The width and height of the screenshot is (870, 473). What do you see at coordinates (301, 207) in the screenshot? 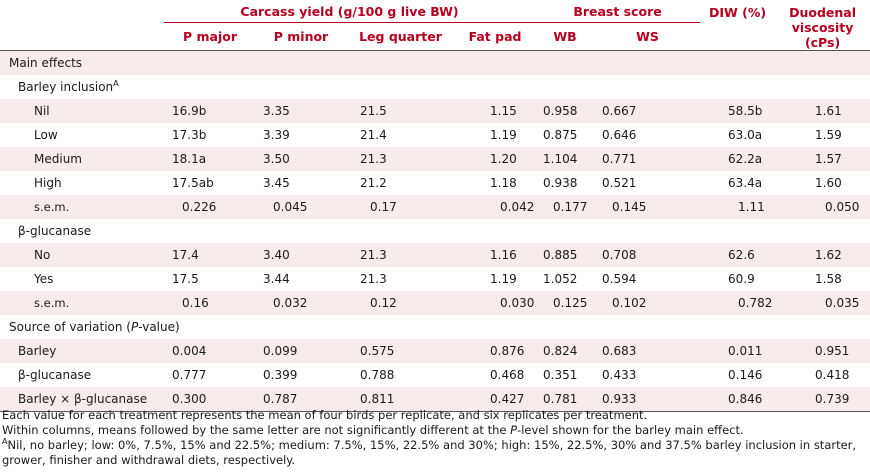
I see `table-cell: 0.045` at bounding box center [301, 207].